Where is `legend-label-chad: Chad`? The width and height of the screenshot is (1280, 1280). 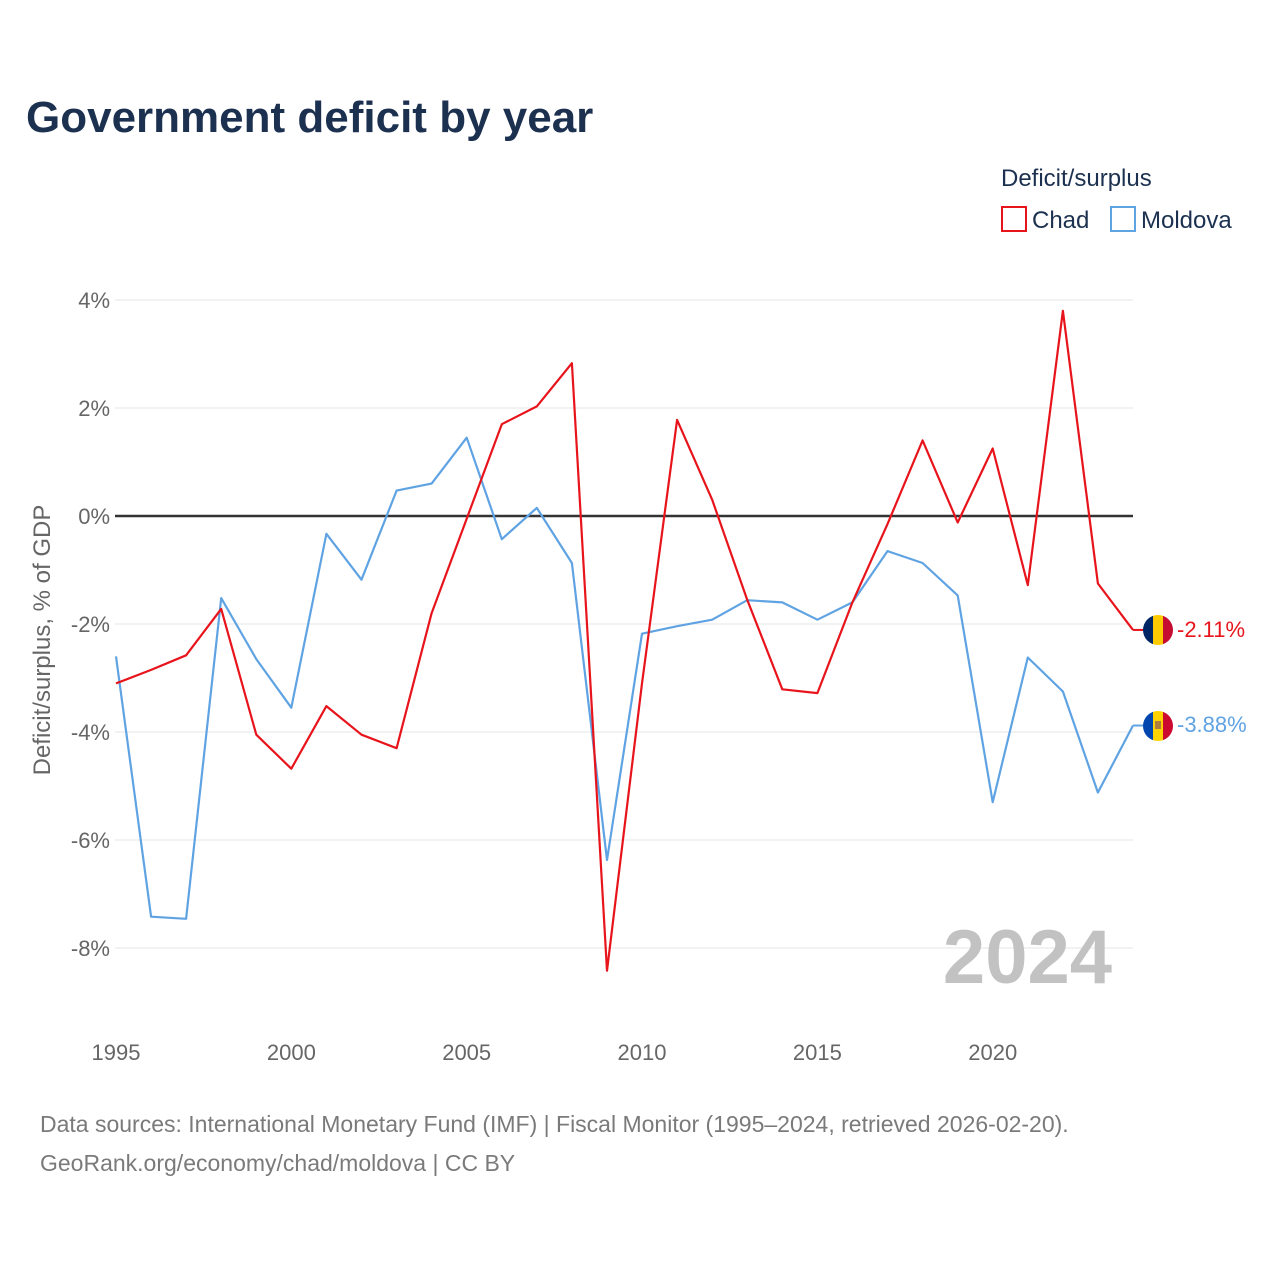
legend-label-chad: Chad is located at coordinates (1060, 220).